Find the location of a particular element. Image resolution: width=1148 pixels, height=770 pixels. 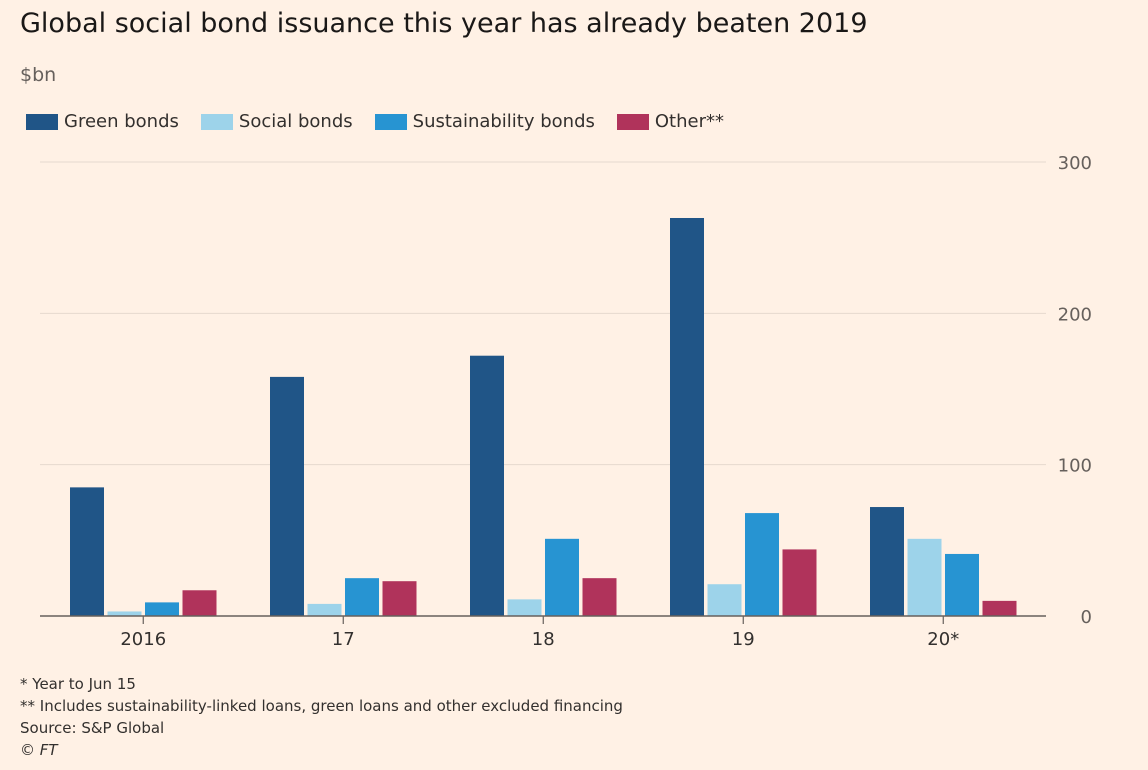

legend-label-other: Other** is located at coordinates (689, 121).